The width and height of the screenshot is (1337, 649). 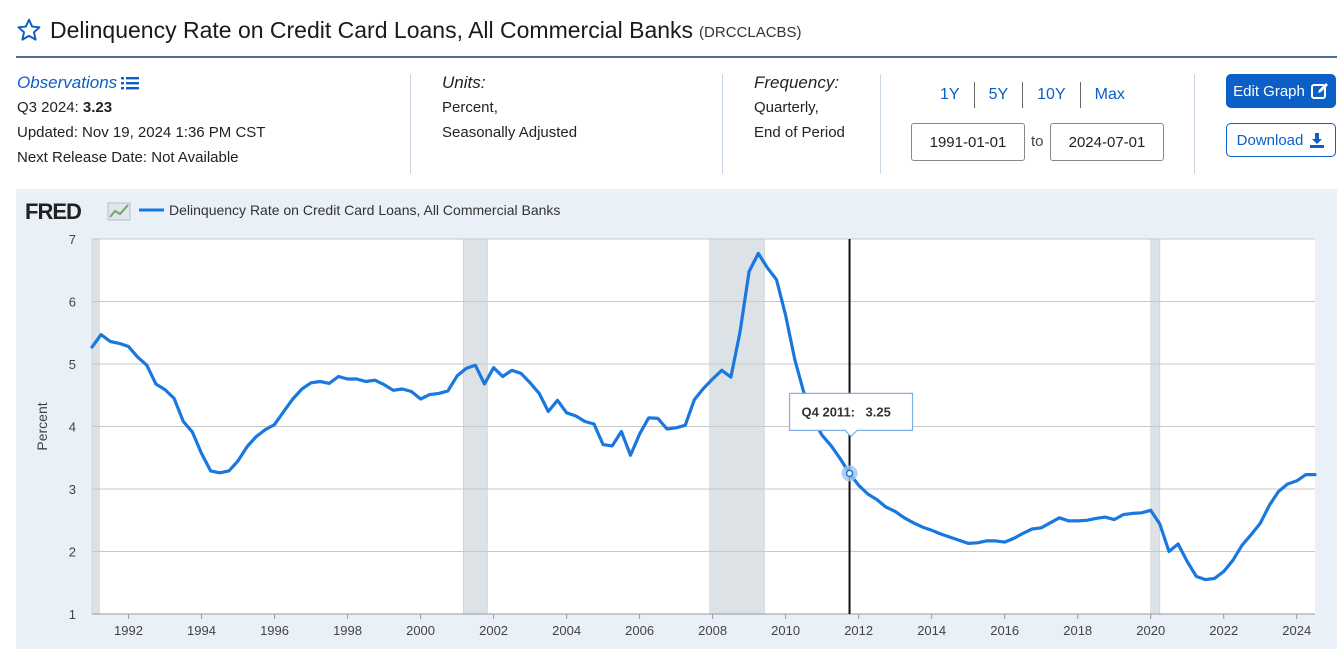 I want to click on x-tick-label: 2008, so click(x=712, y=630).